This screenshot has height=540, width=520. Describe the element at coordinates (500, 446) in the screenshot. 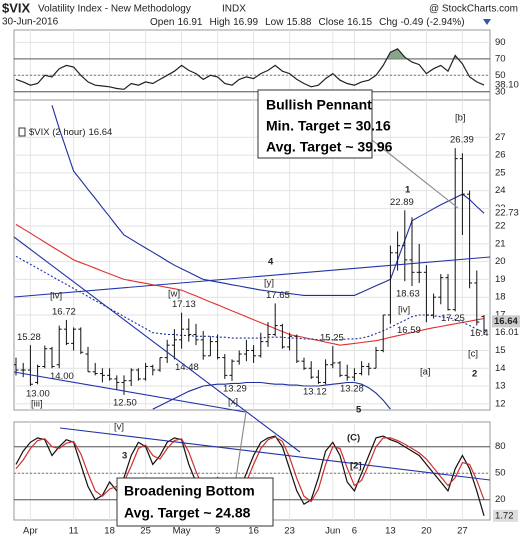

I see `y-tick-label: 80` at that location.